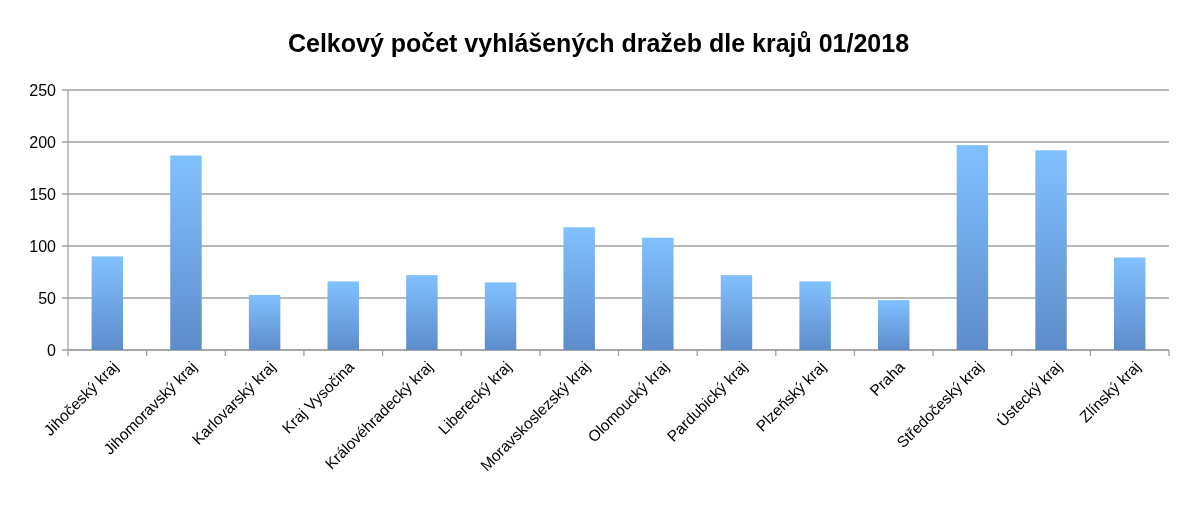 This screenshot has width=1197, height=523. Describe the element at coordinates (43, 194) in the screenshot. I see `y-tick-label: 150` at that location.